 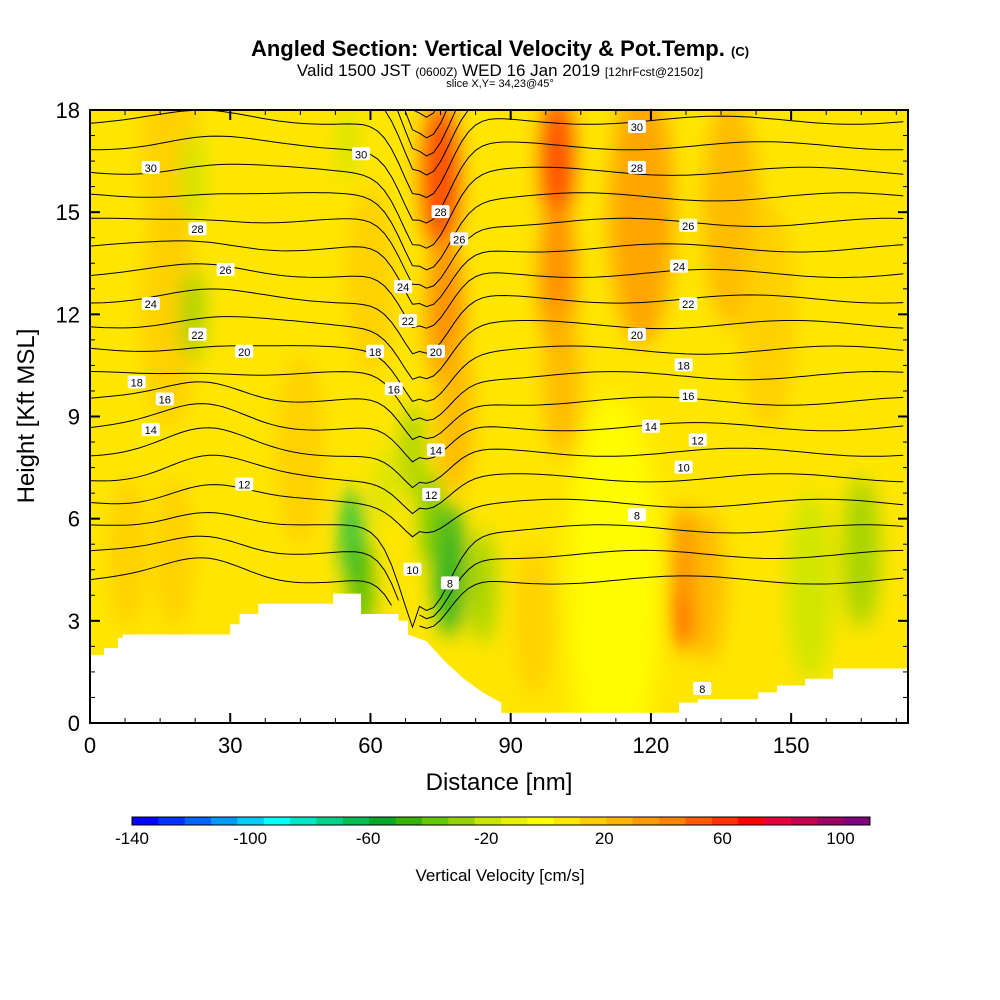 I want to click on y-tick-label-6: 18, so click(x=68, y=110).